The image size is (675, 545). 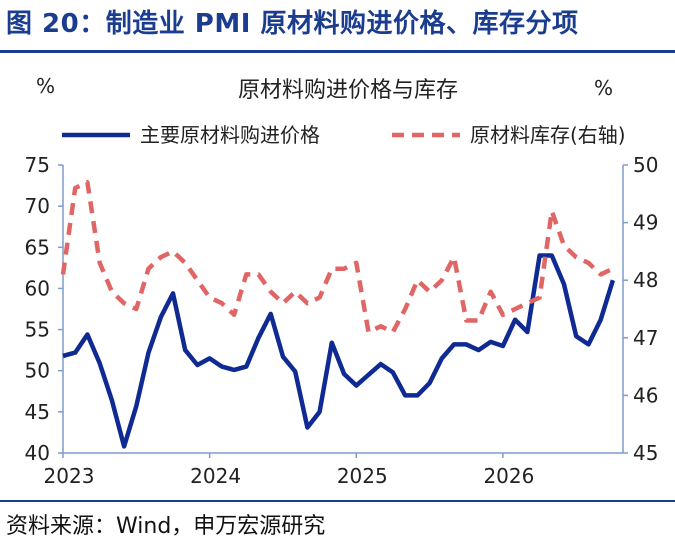 What do you see at coordinates (37, 371) in the screenshot?
I see `left-tick-label: 50` at bounding box center [37, 371].